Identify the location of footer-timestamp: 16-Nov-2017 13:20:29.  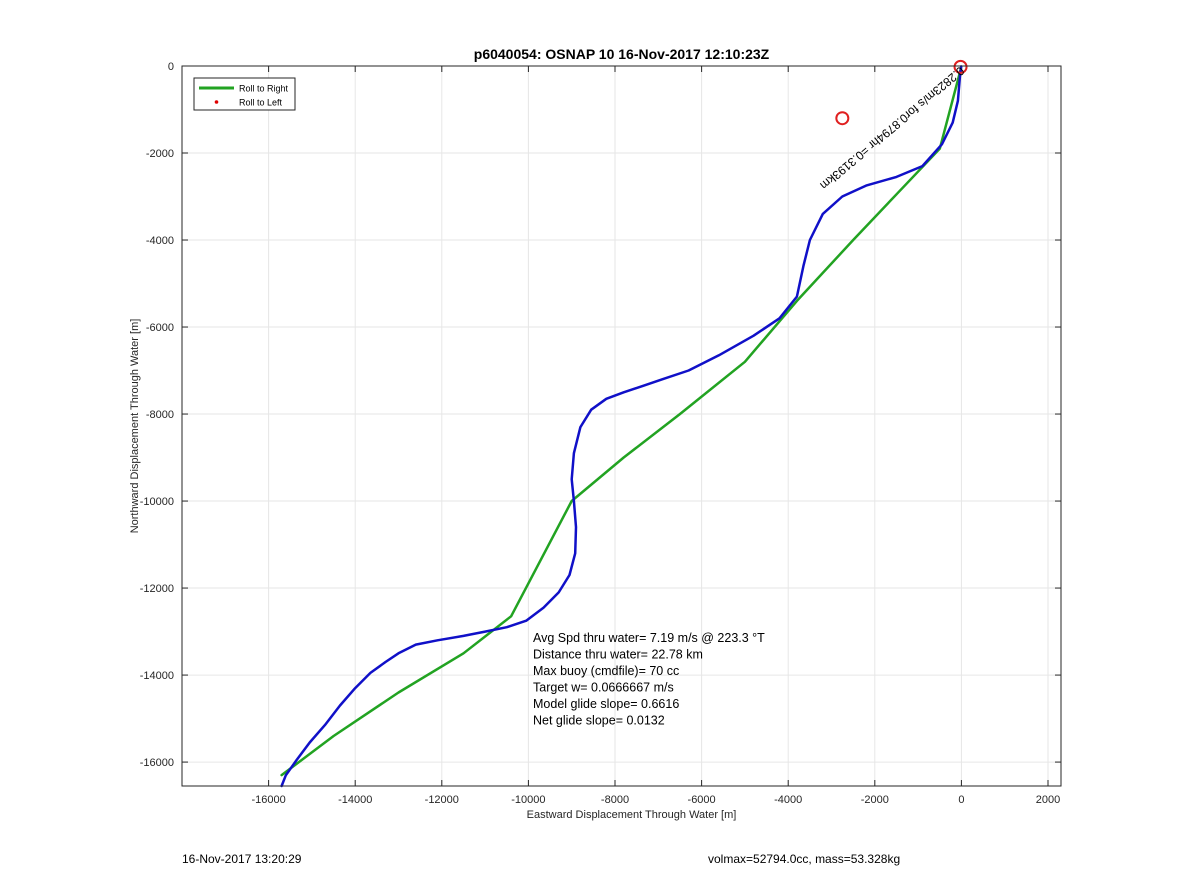
(242, 859).